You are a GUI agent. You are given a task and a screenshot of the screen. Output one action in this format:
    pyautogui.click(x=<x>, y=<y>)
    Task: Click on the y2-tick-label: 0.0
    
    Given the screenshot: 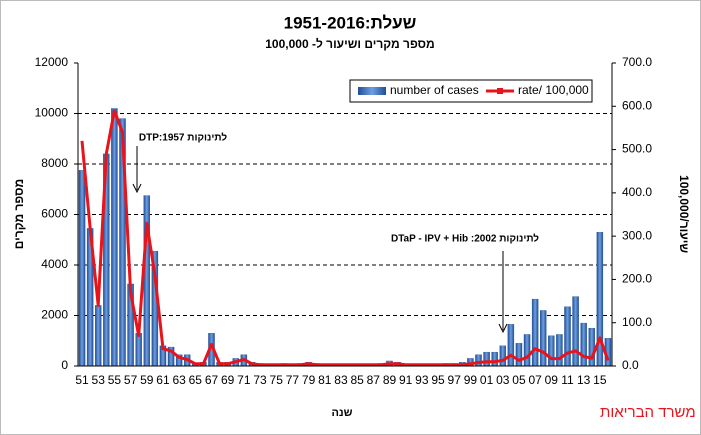 What is the action you would take?
    pyautogui.click(x=630, y=365)
    